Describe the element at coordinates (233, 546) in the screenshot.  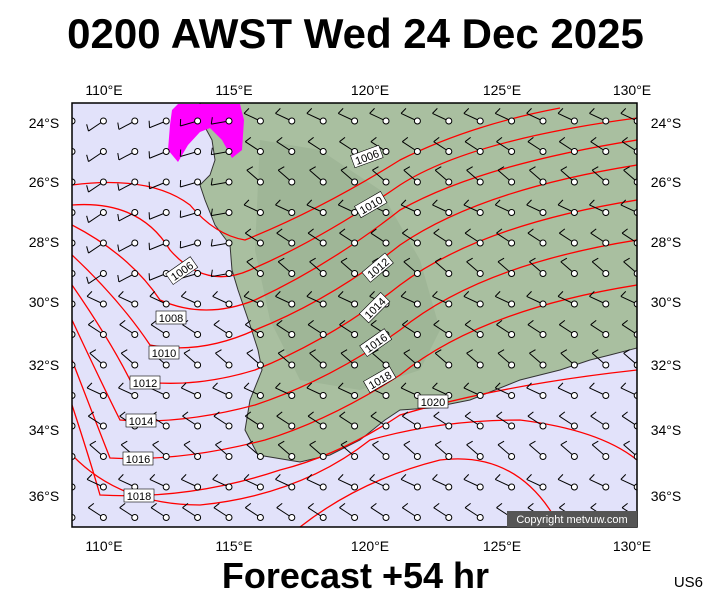
I see `lon-tick-label: 115°E` at that location.